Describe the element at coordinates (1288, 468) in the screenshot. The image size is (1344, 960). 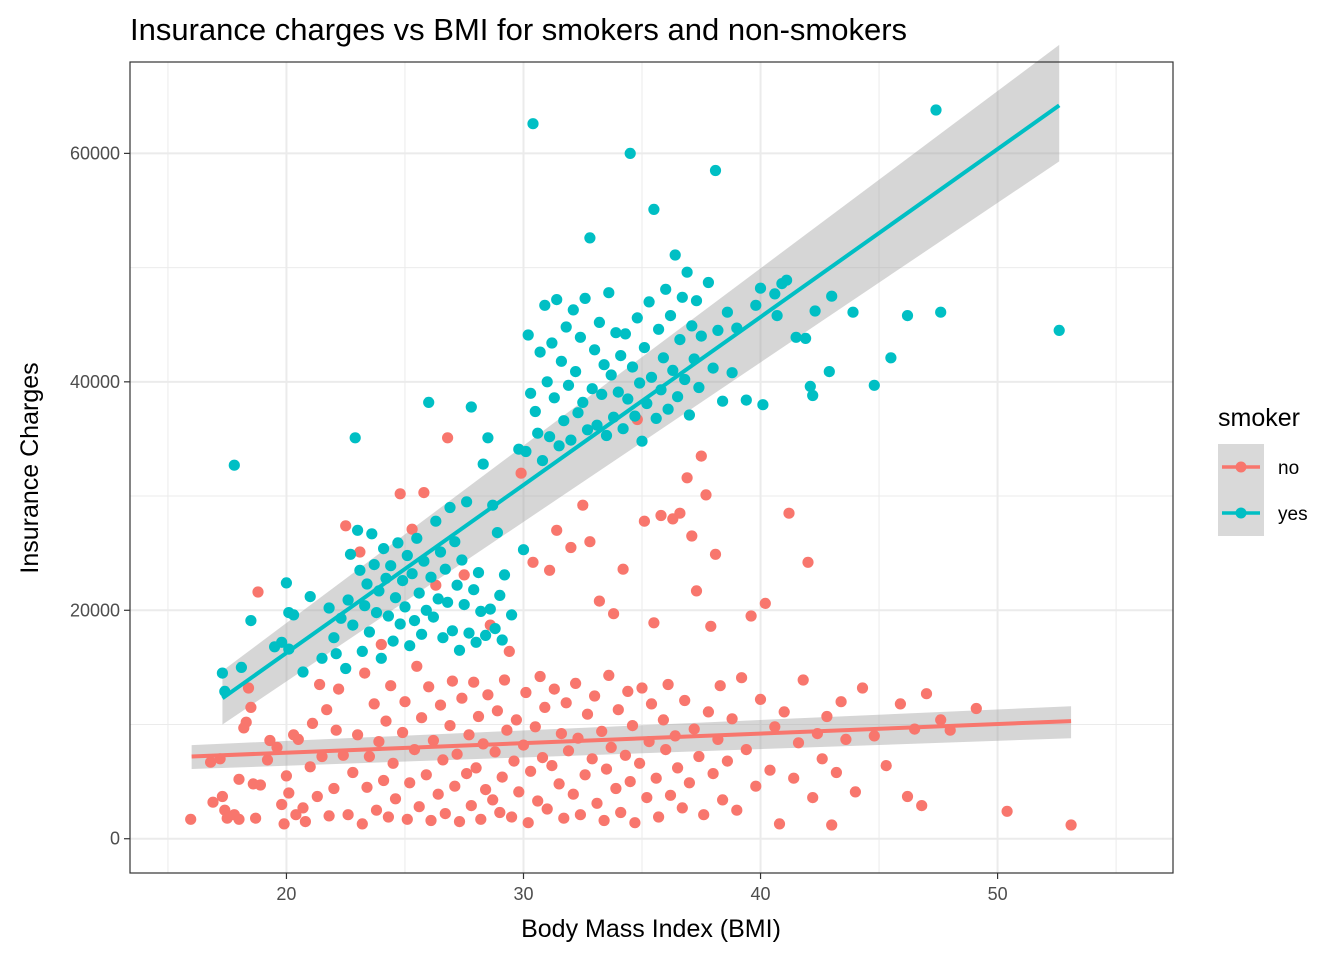
I see `legend-label-no: no` at that location.